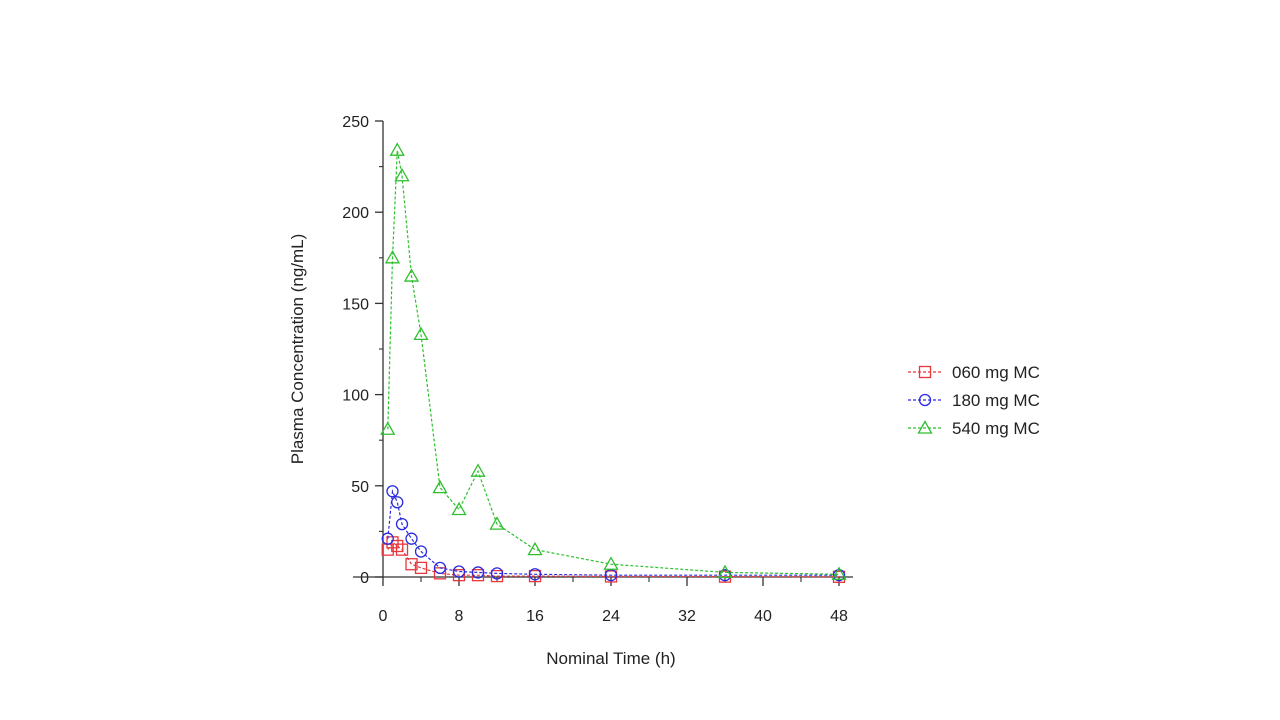  Describe the element at coordinates (996, 428) in the screenshot. I see `legend-label: 540 mg MC` at that location.